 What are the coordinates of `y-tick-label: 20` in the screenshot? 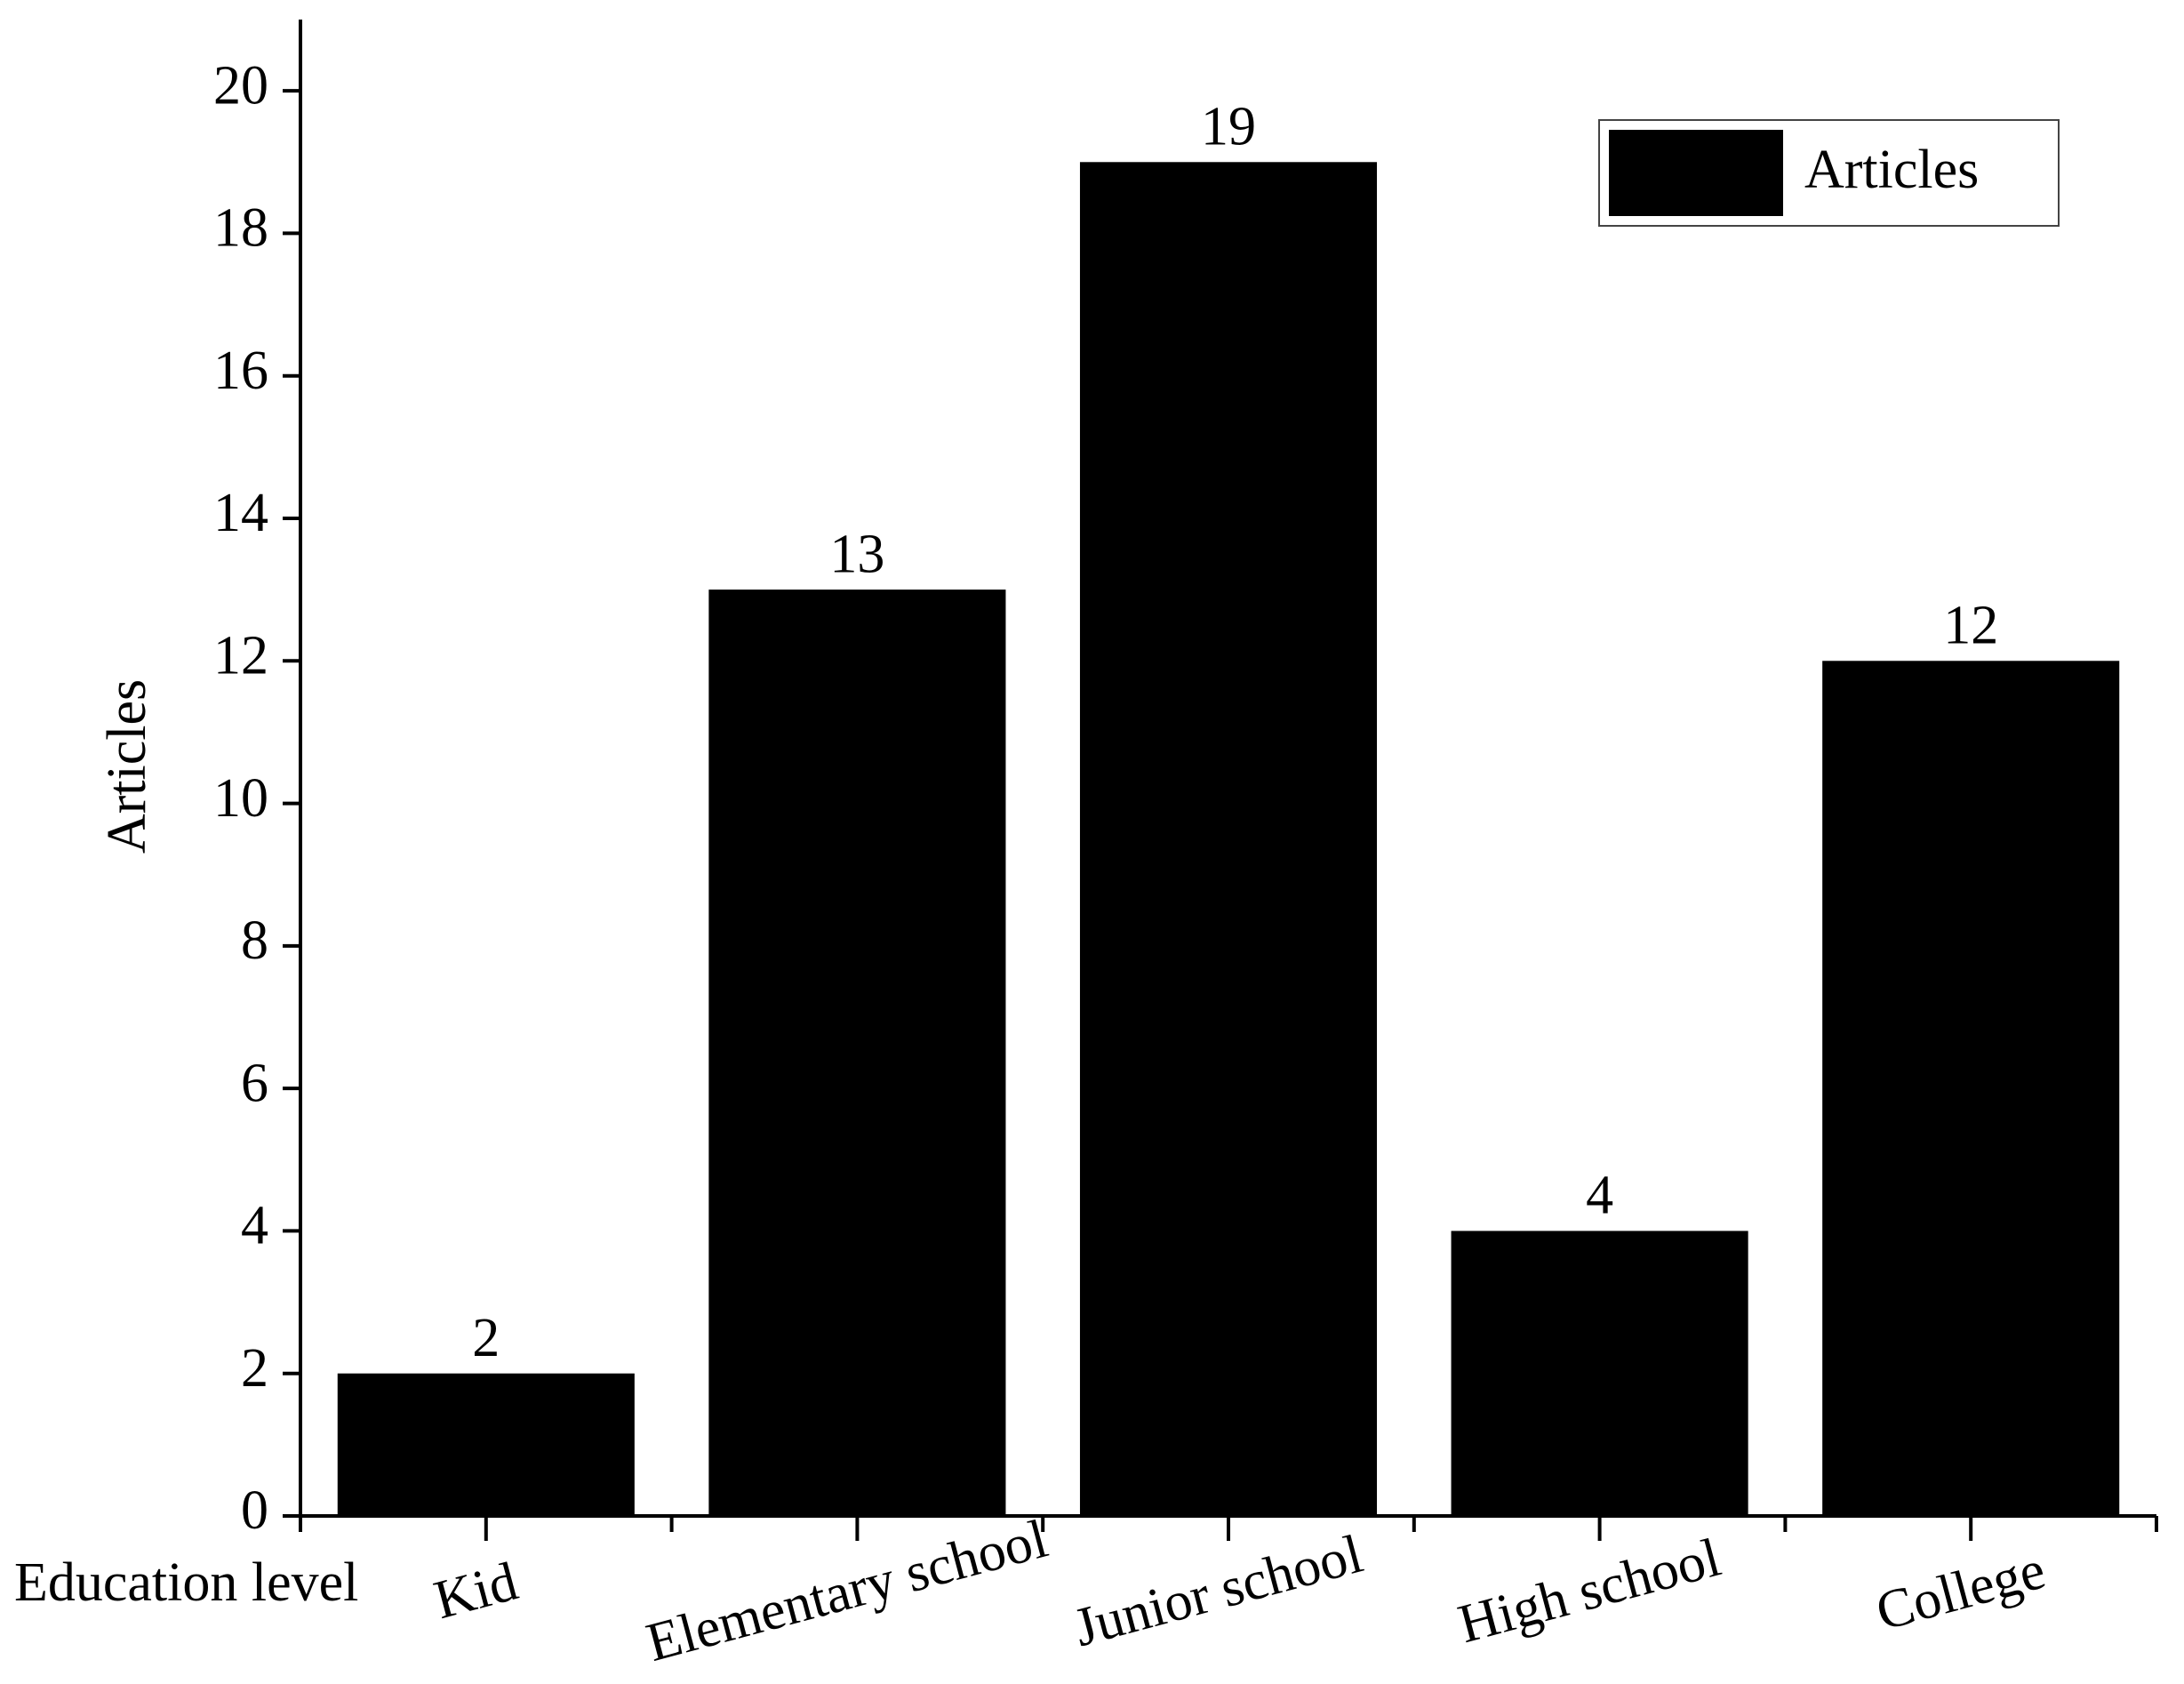 It's located at (240, 85).